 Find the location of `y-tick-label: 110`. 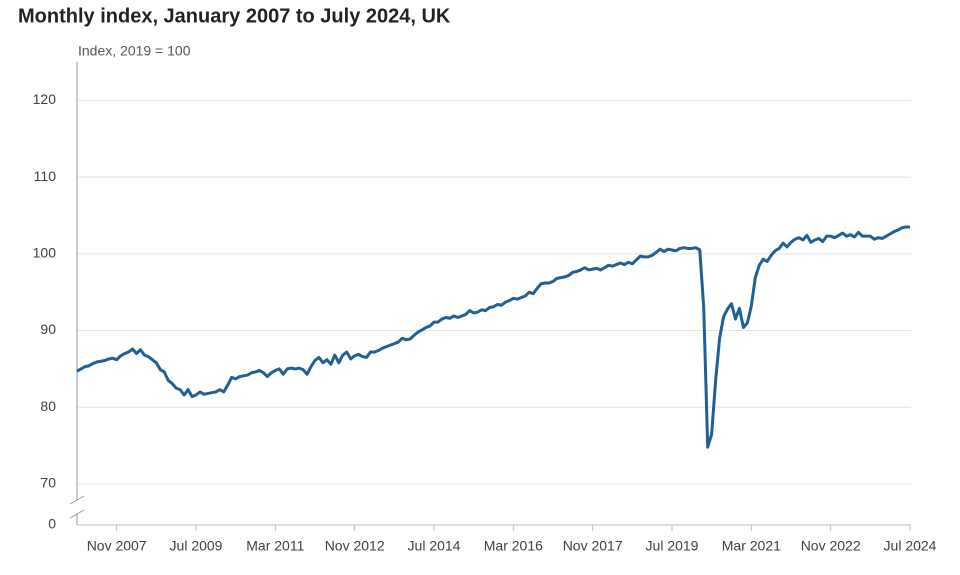

y-tick-label: 110 is located at coordinates (45, 176).